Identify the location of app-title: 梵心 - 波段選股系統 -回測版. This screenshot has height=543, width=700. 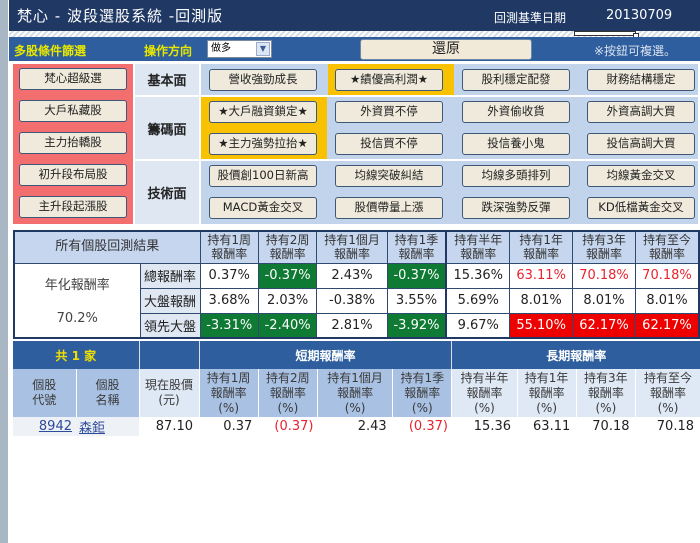
(120, 16).